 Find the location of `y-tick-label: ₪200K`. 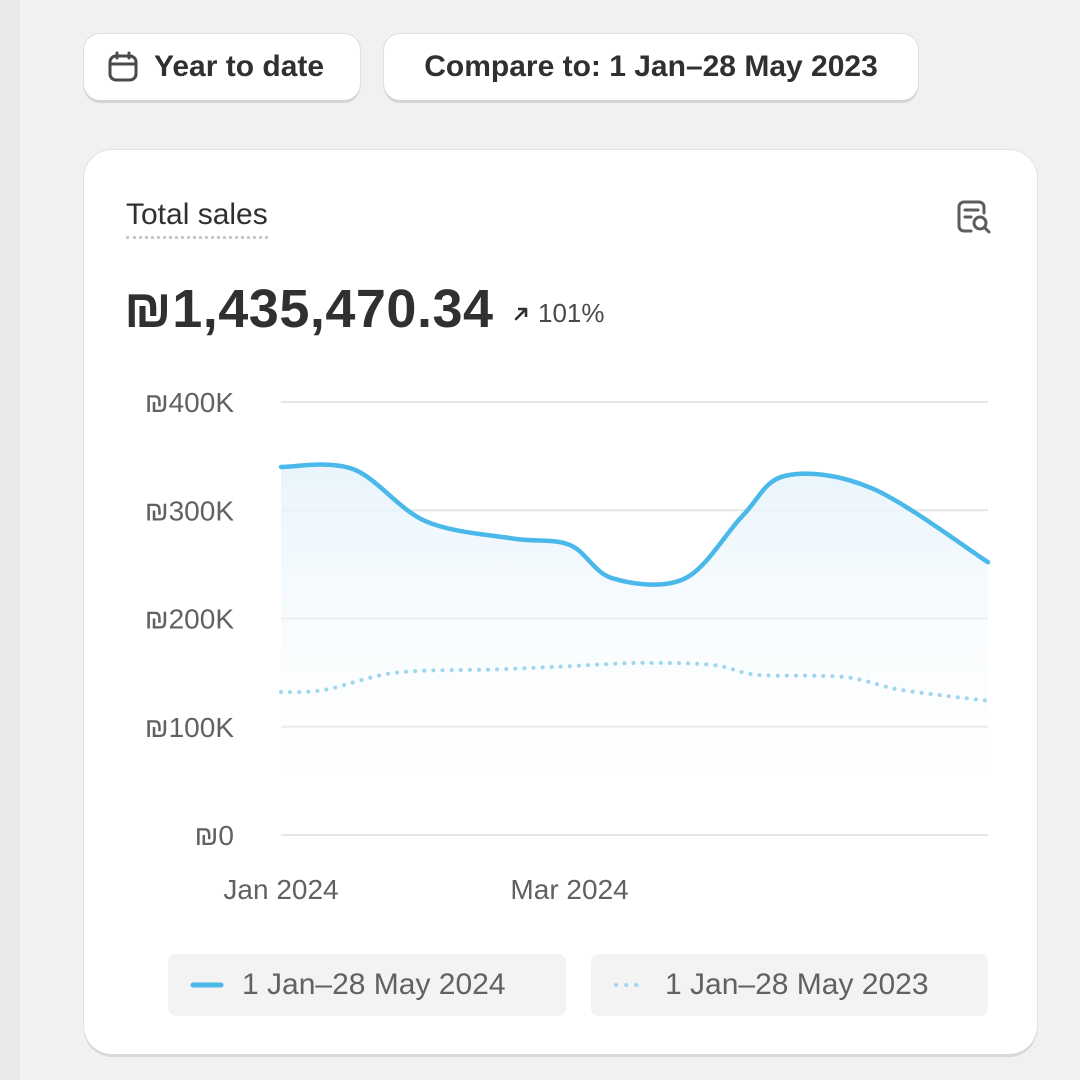

y-tick-label: ₪200K is located at coordinates (189, 619).